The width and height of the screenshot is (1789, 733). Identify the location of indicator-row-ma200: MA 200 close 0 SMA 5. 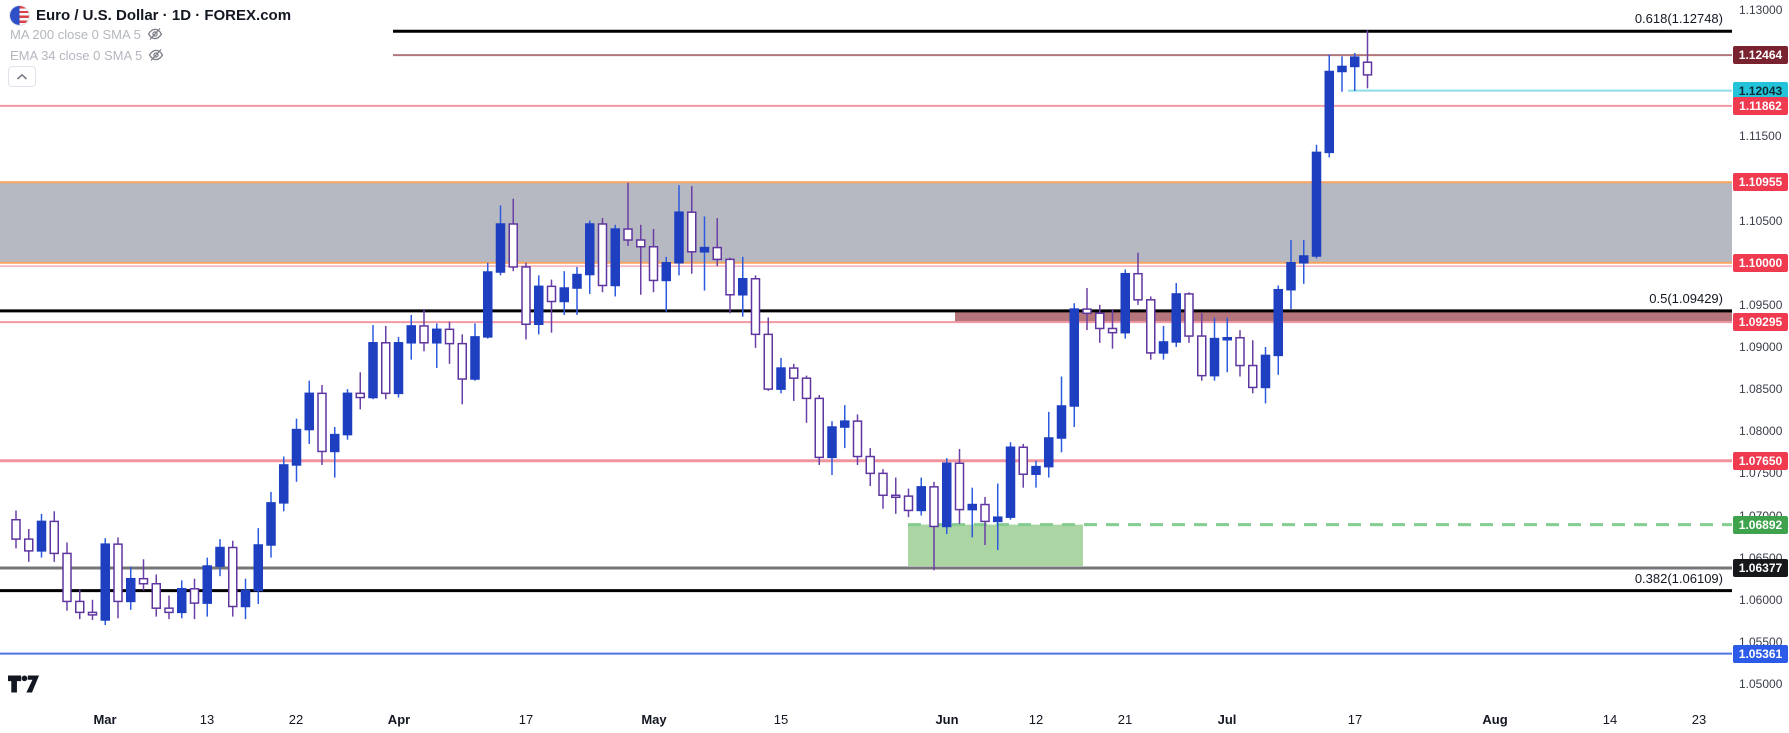
(86, 34).